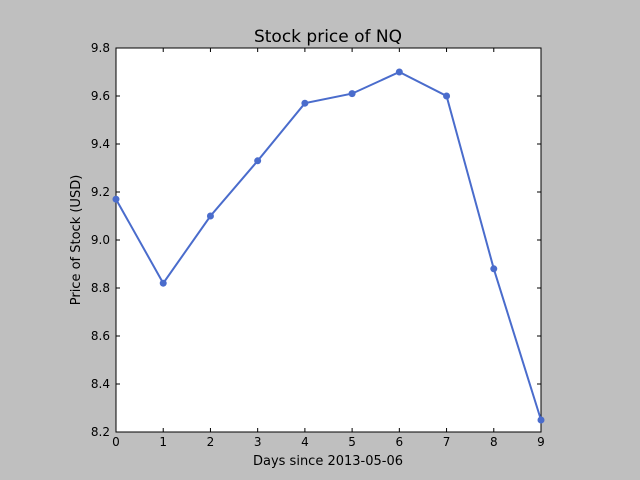 This screenshot has height=480, width=640. I want to click on x-tick-label: 6, so click(400, 442).